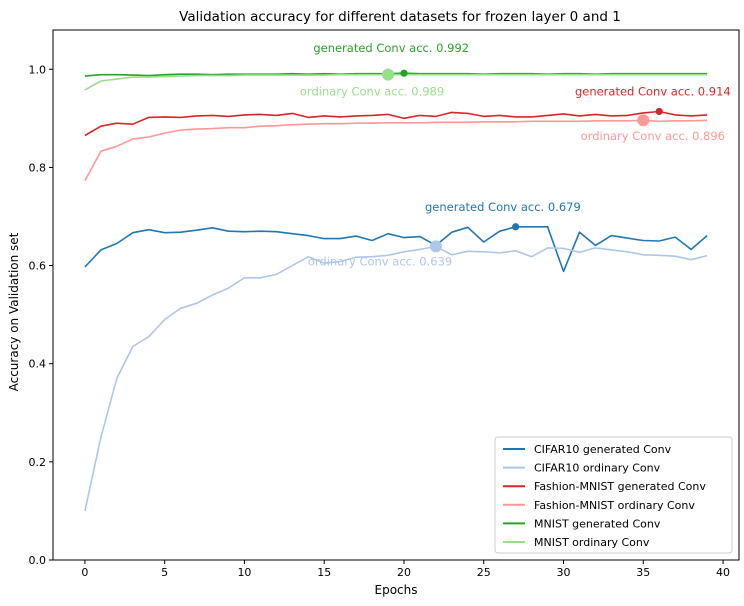 This screenshot has width=744, height=606. Describe the element at coordinates (14, 311) in the screenshot. I see `y-axis-label: Accuracy on Validation set` at that location.